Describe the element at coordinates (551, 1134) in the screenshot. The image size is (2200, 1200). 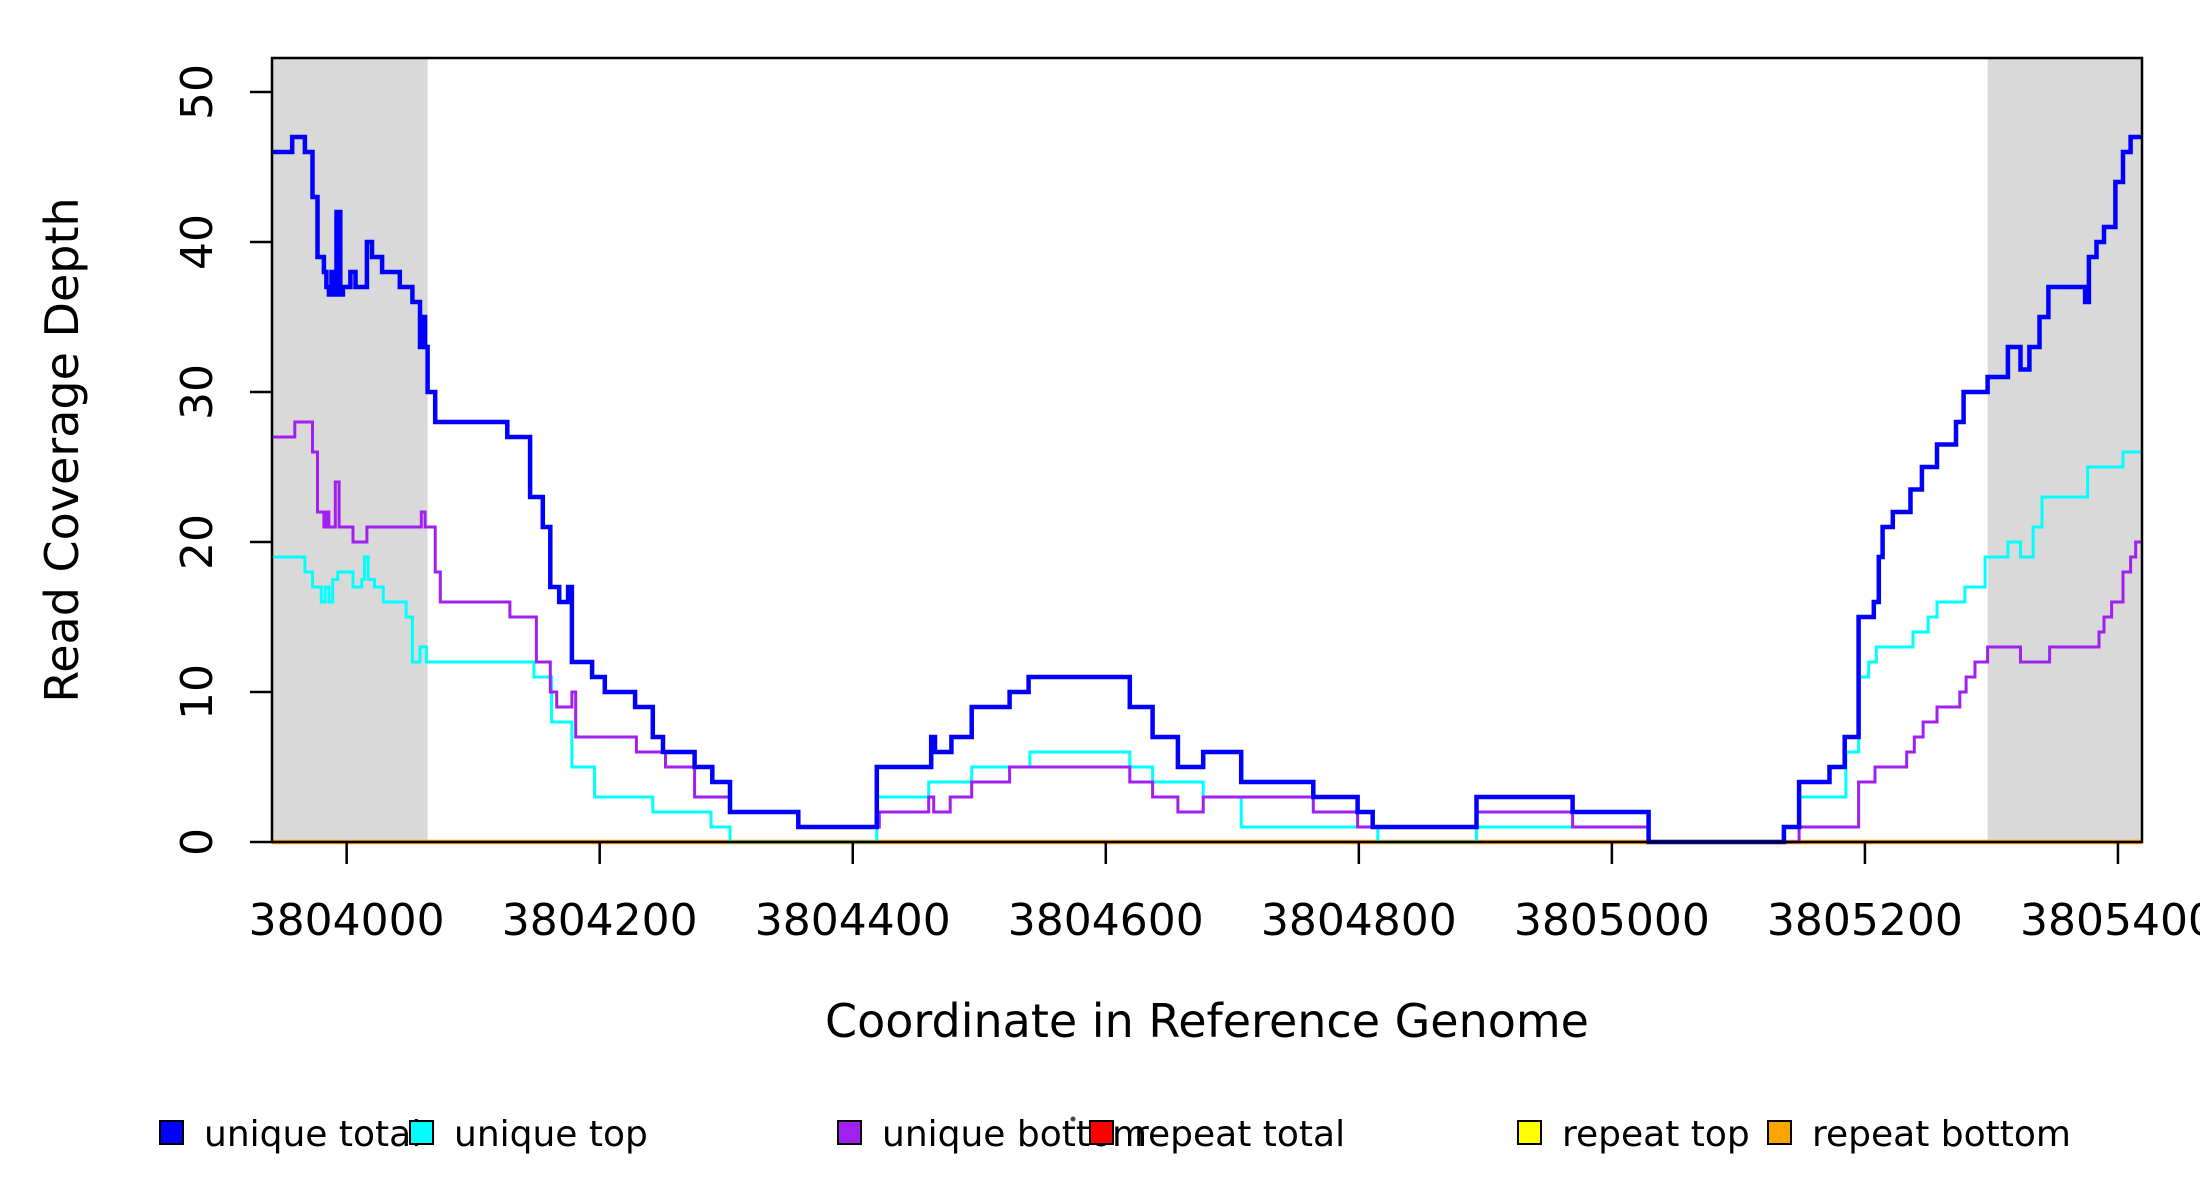
I see `legend-label: unique top` at that location.